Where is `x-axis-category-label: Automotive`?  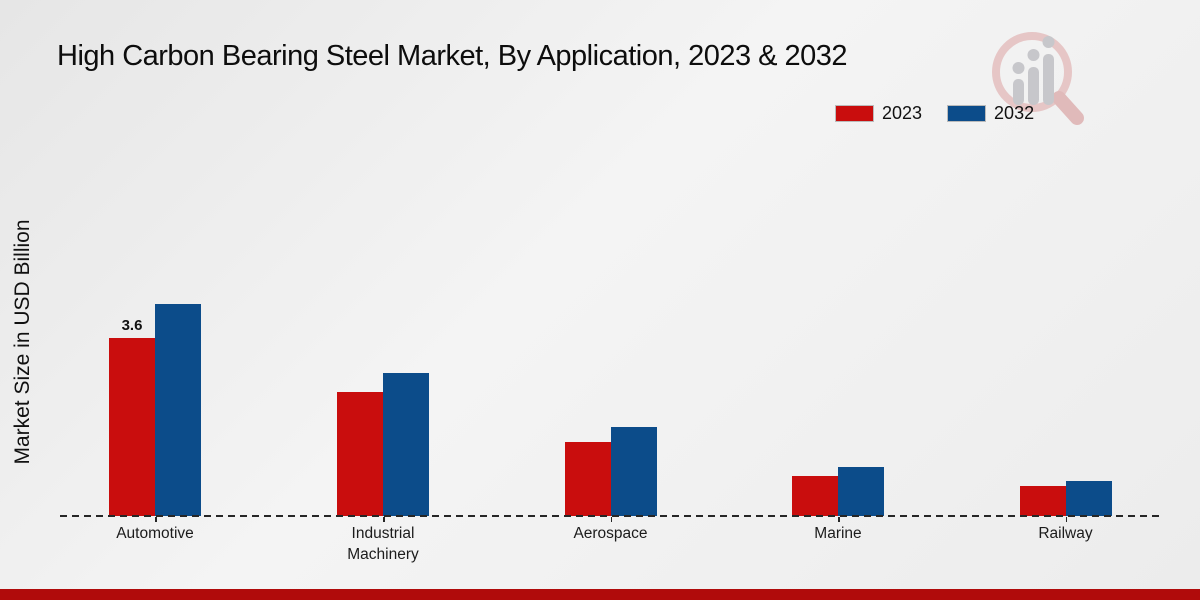 x-axis-category-label: Automotive is located at coordinates (155, 533).